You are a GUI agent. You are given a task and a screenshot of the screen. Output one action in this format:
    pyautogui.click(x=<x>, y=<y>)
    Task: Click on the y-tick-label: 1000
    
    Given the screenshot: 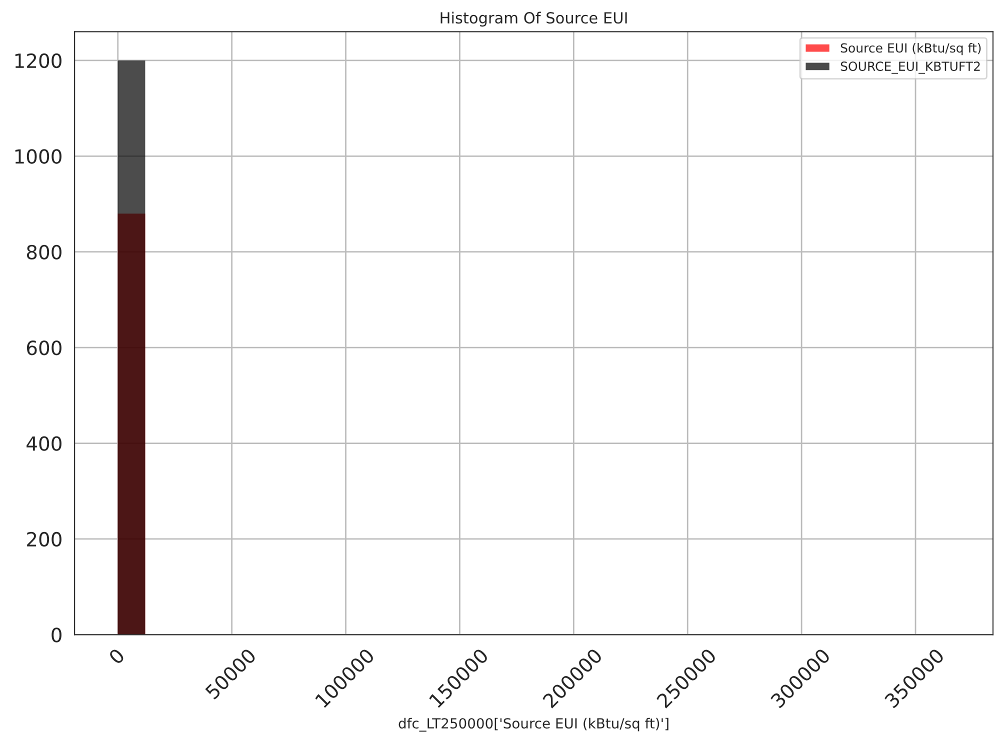 What is the action you would take?
    pyautogui.click(x=38, y=156)
    